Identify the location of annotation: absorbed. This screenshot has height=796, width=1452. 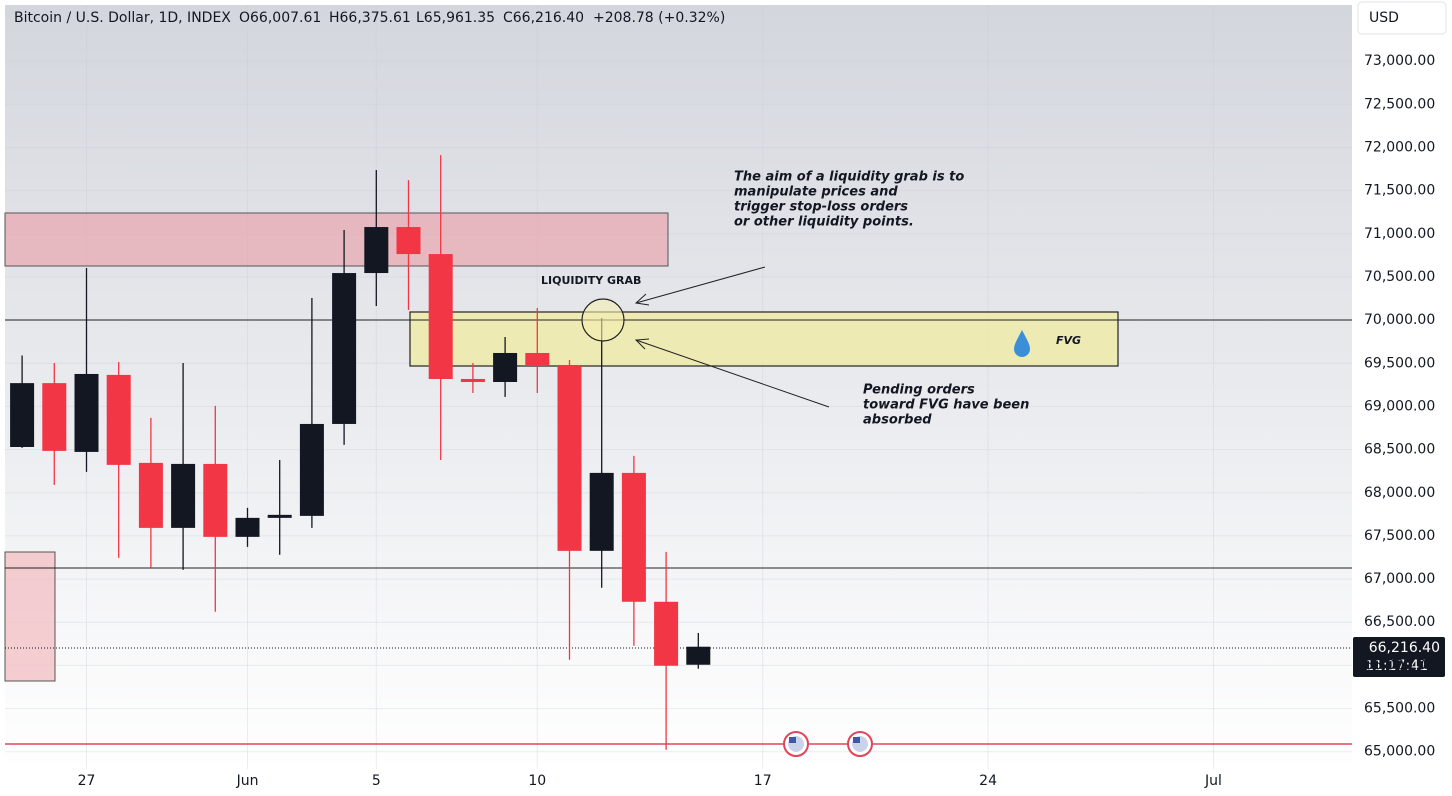
(897, 420).